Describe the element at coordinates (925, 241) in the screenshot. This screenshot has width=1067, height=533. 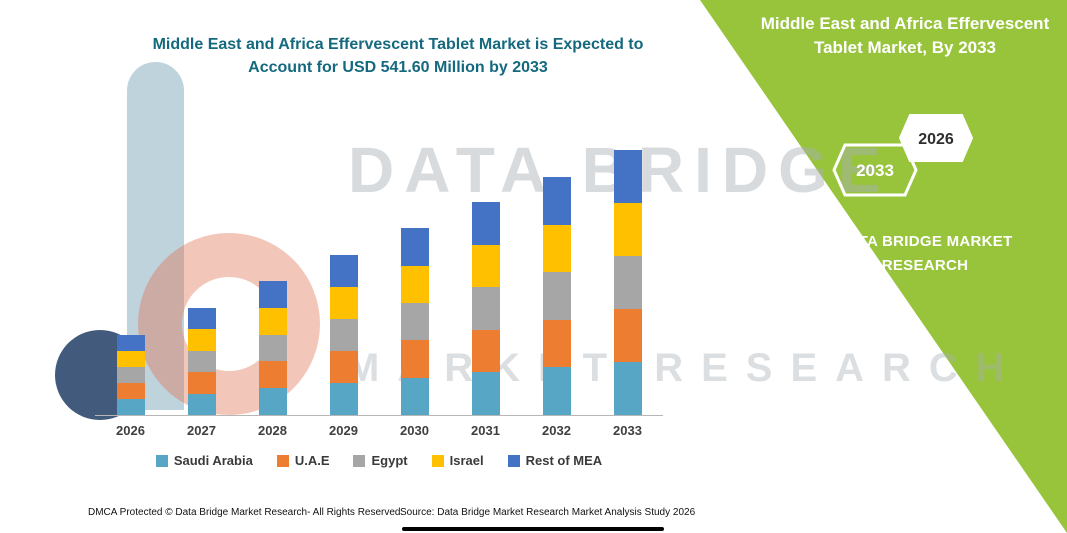
I see `brand-name-line1: DATA BRIDGE MARKET` at that location.